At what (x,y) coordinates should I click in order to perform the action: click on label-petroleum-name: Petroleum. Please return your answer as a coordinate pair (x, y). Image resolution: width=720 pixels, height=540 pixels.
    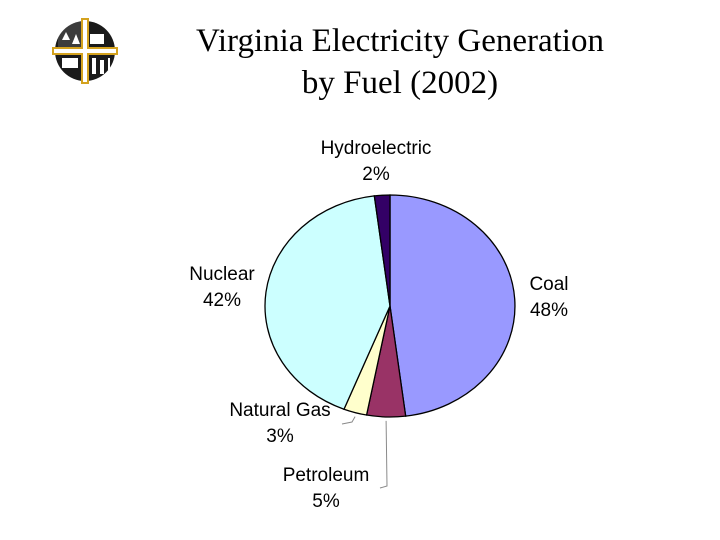
    Looking at the image, I should click on (326, 475).